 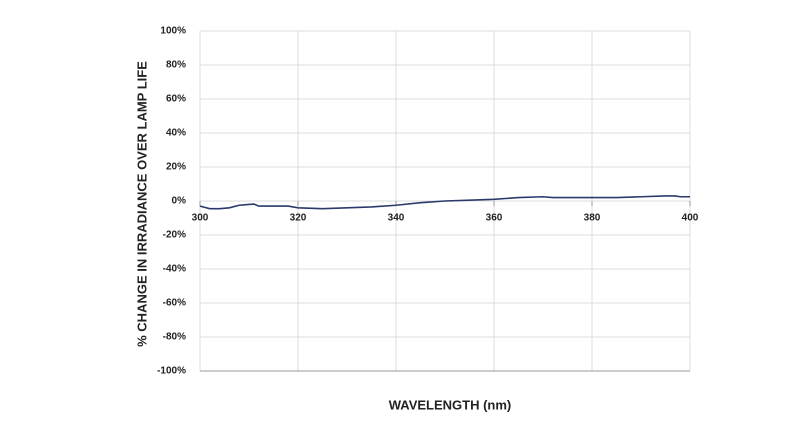 What do you see at coordinates (200, 218) in the screenshot?
I see `x-tick-label: 300` at bounding box center [200, 218].